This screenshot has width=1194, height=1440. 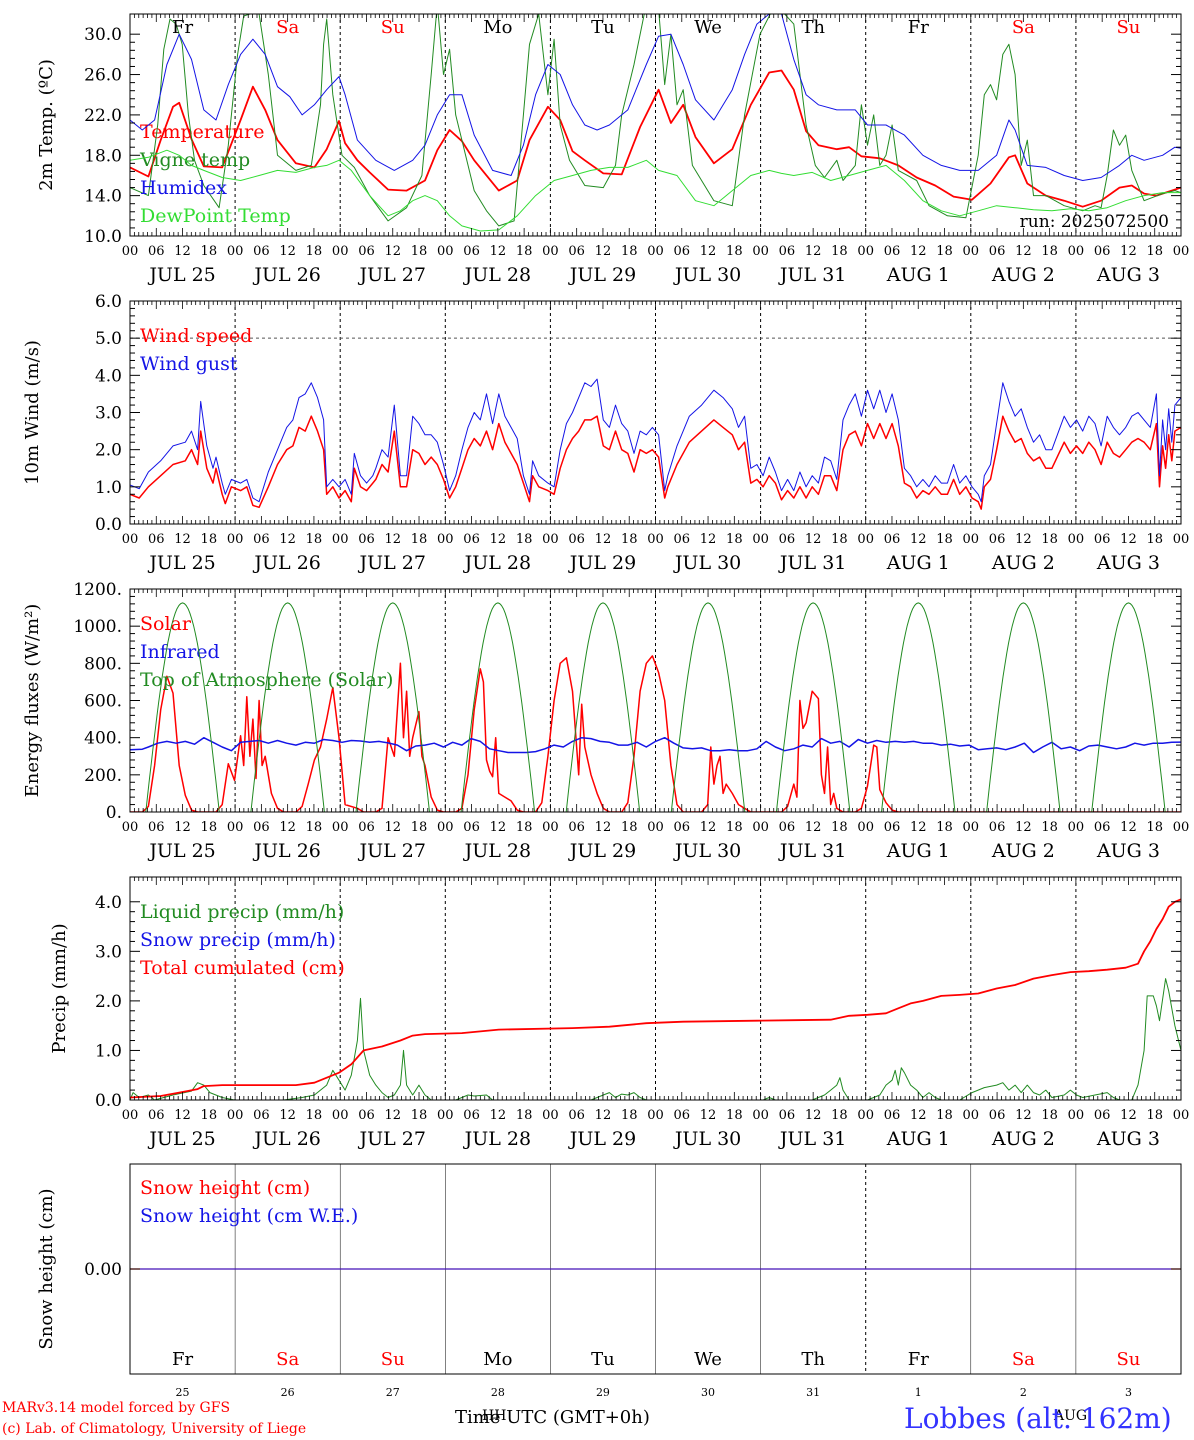 I want to click on date-label: JUL 27, so click(x=392, y=851).